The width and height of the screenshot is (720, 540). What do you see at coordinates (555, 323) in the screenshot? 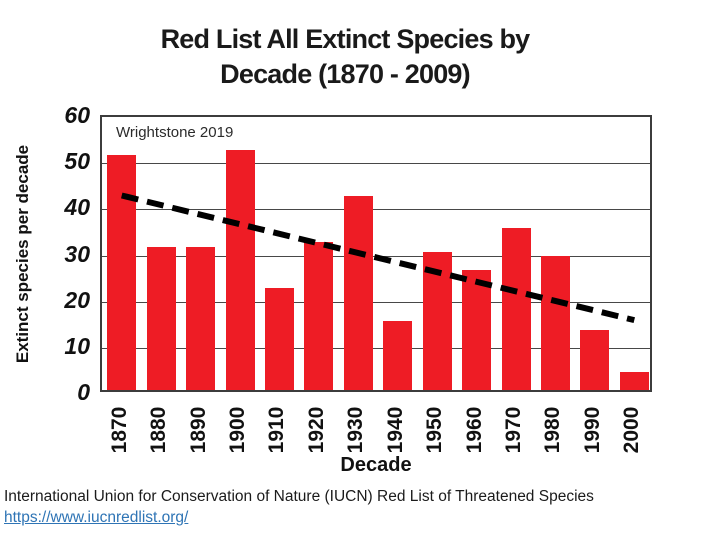
I see `bar-1980` at bounding box center [555, 323].